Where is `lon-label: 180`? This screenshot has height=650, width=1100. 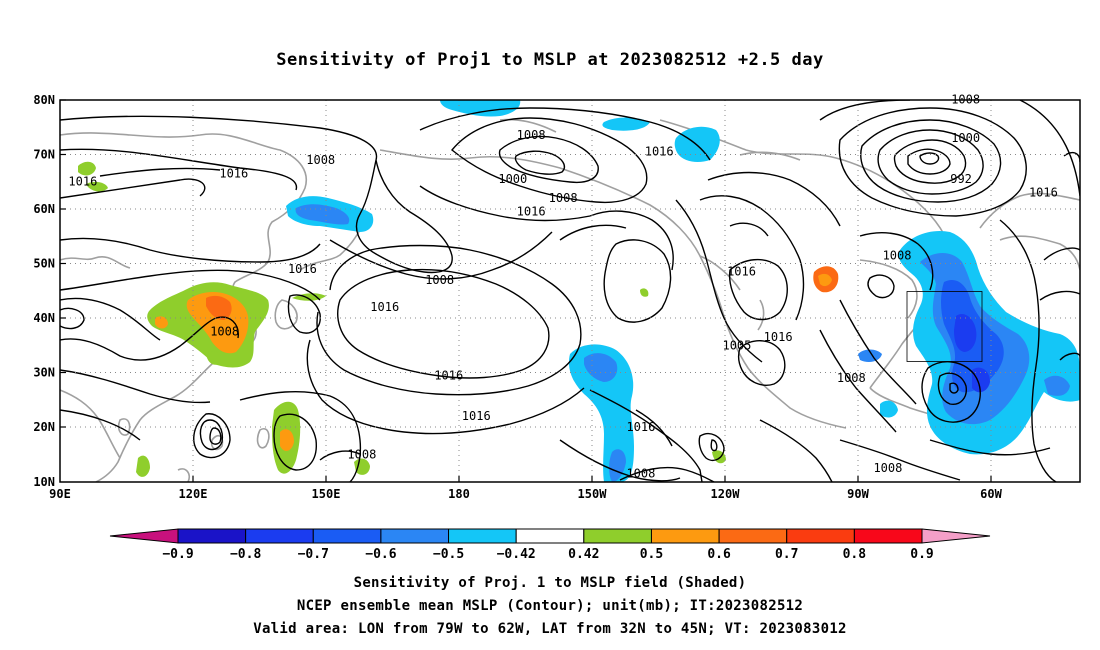
lon-label: 180 is located at coordinates (459, 494).